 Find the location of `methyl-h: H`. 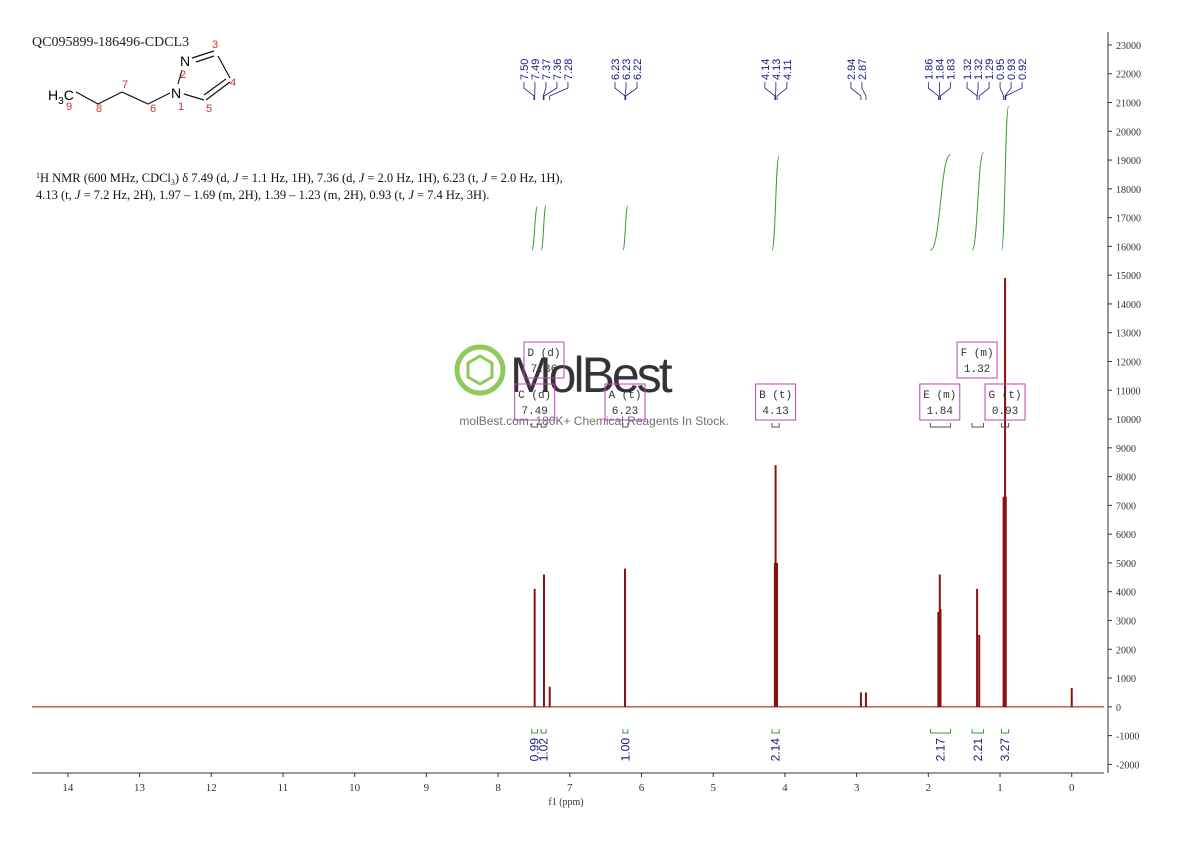

methyl-h: H is located at coordinates (53, 95).